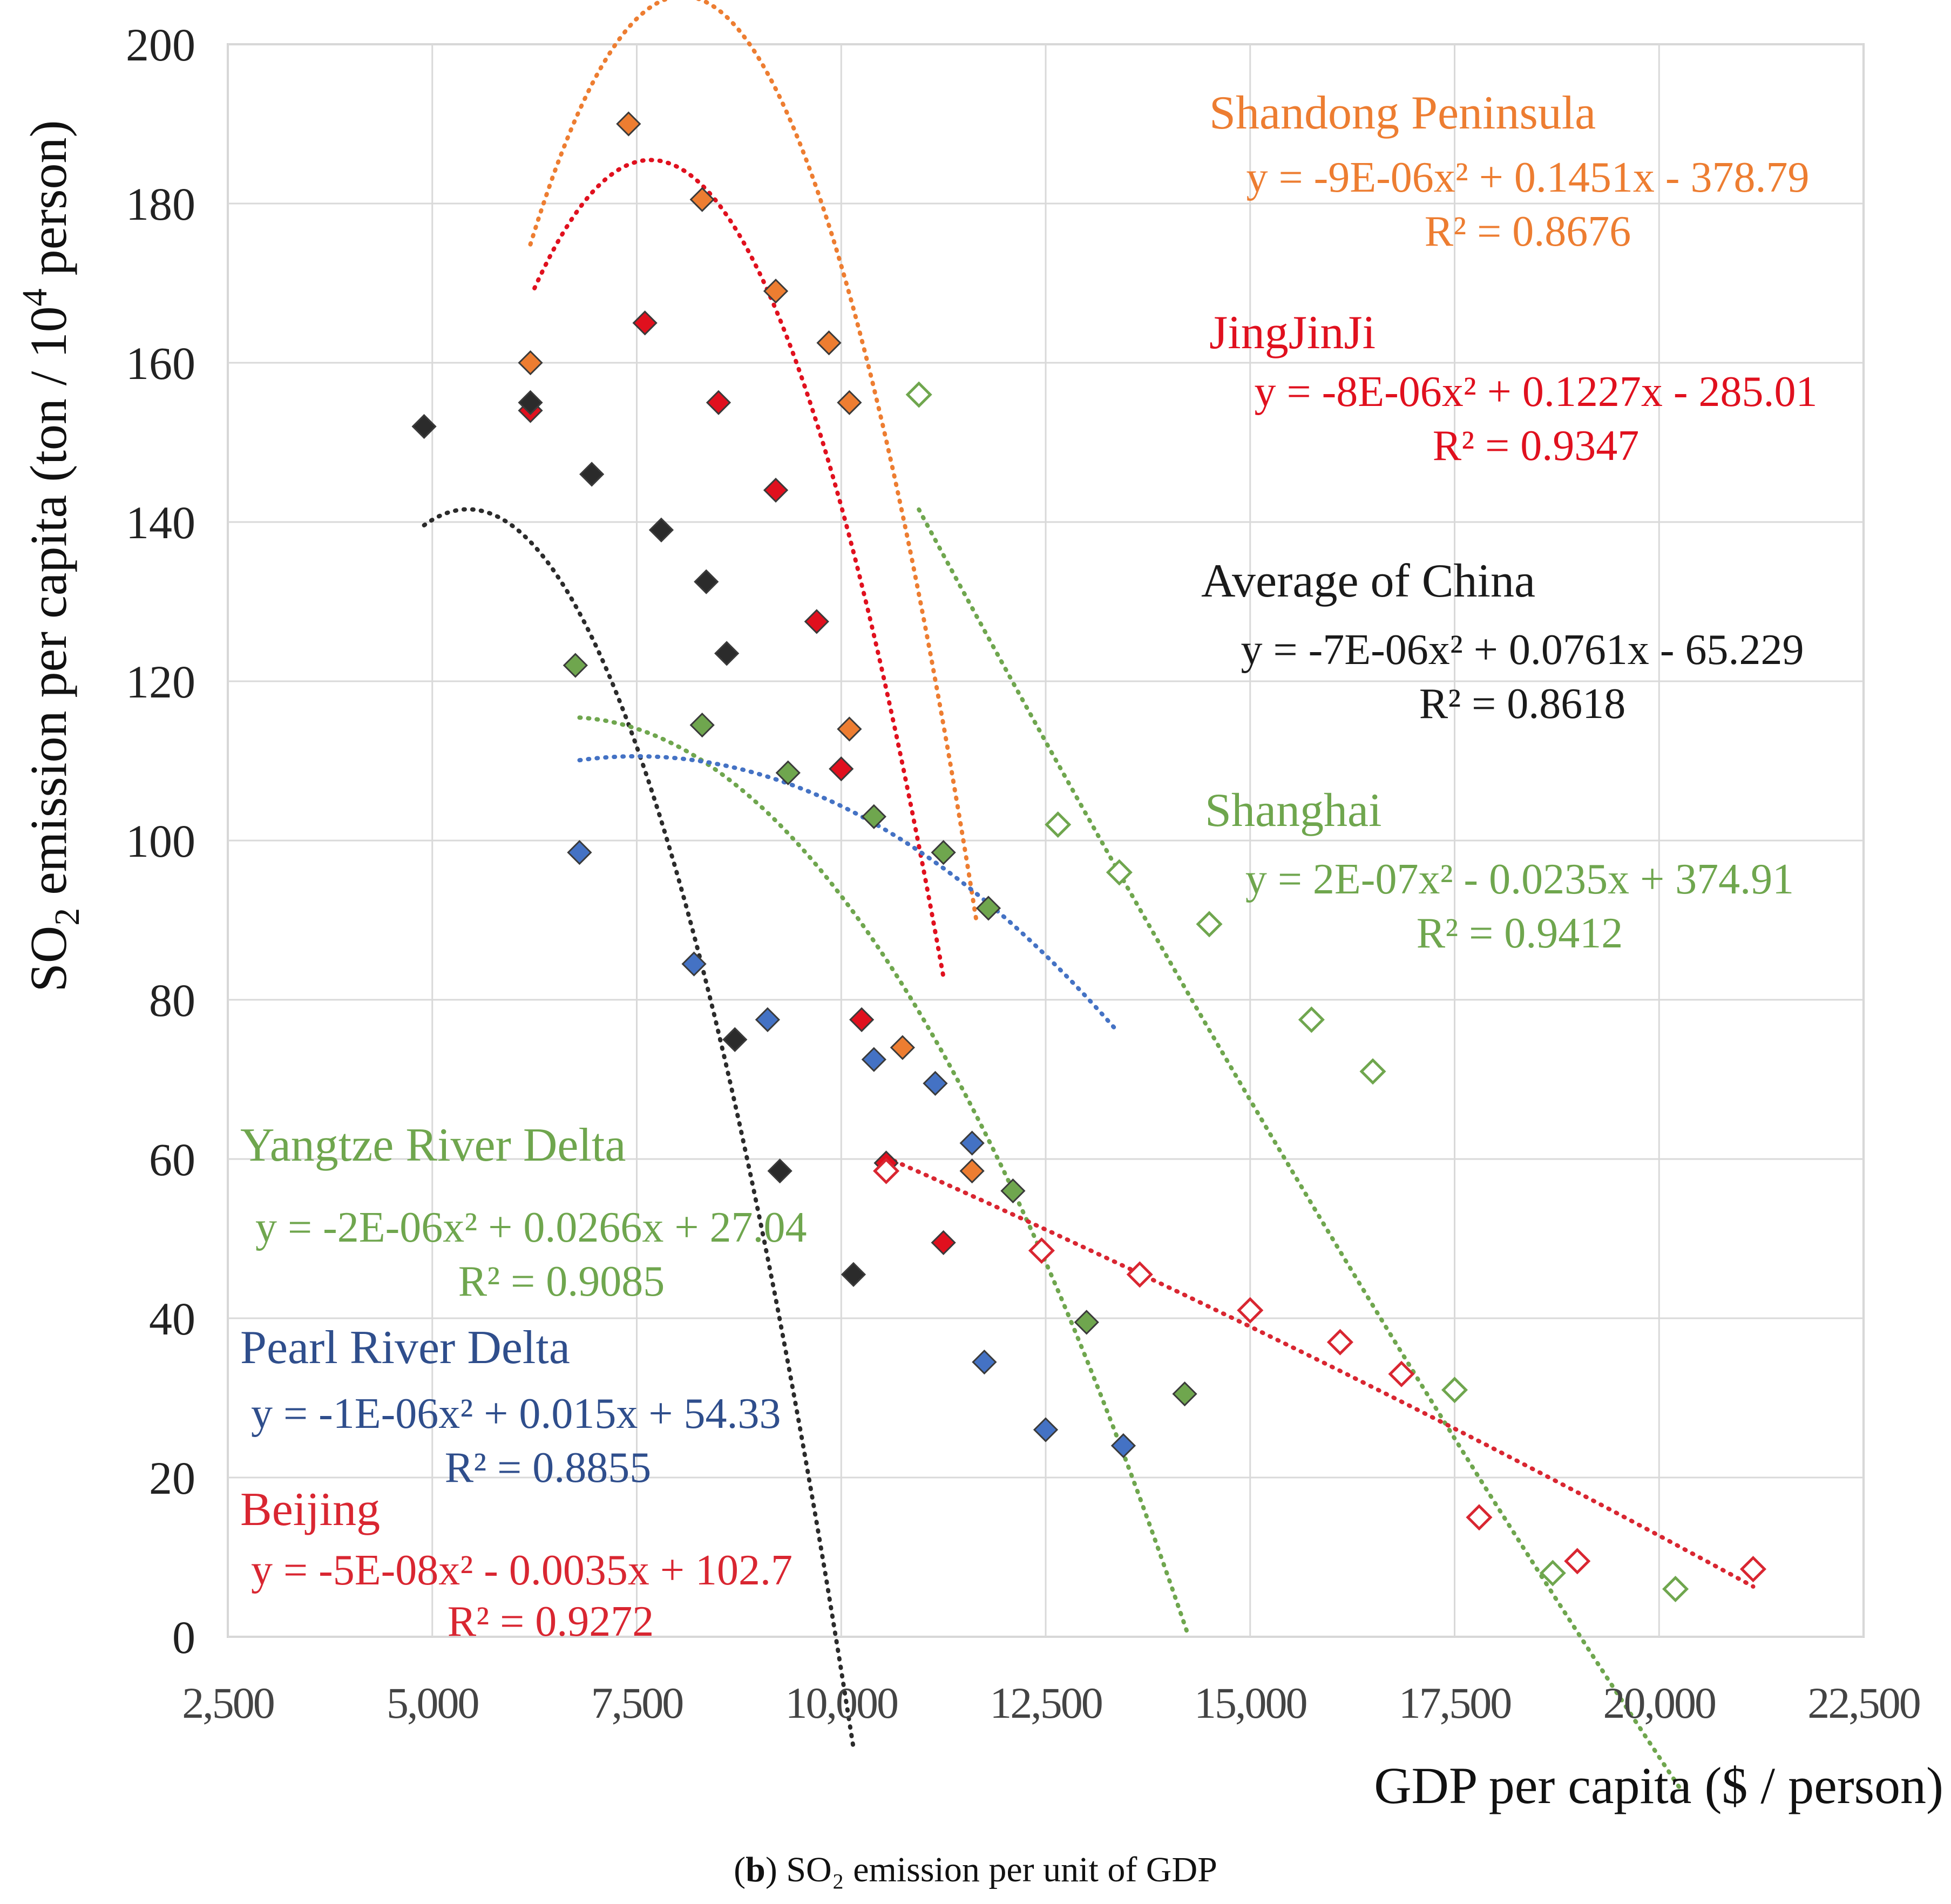  I want to click on x-tick-label-5000: 5,000, so click(432, 1702).